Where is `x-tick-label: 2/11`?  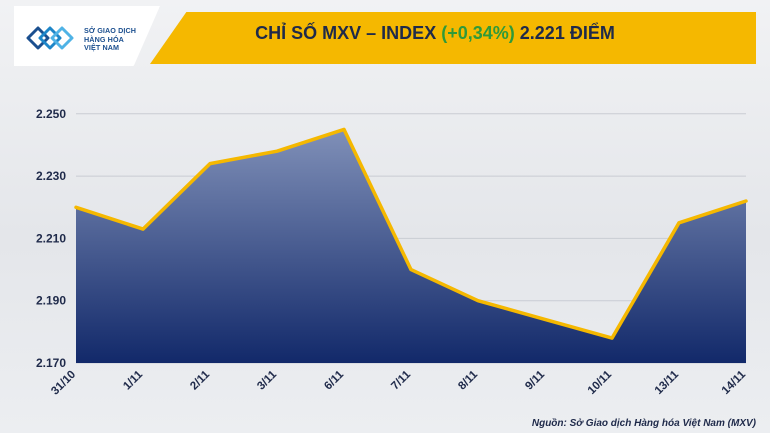
x-tick-label: 2/11 is located at coordinates (200, 380).